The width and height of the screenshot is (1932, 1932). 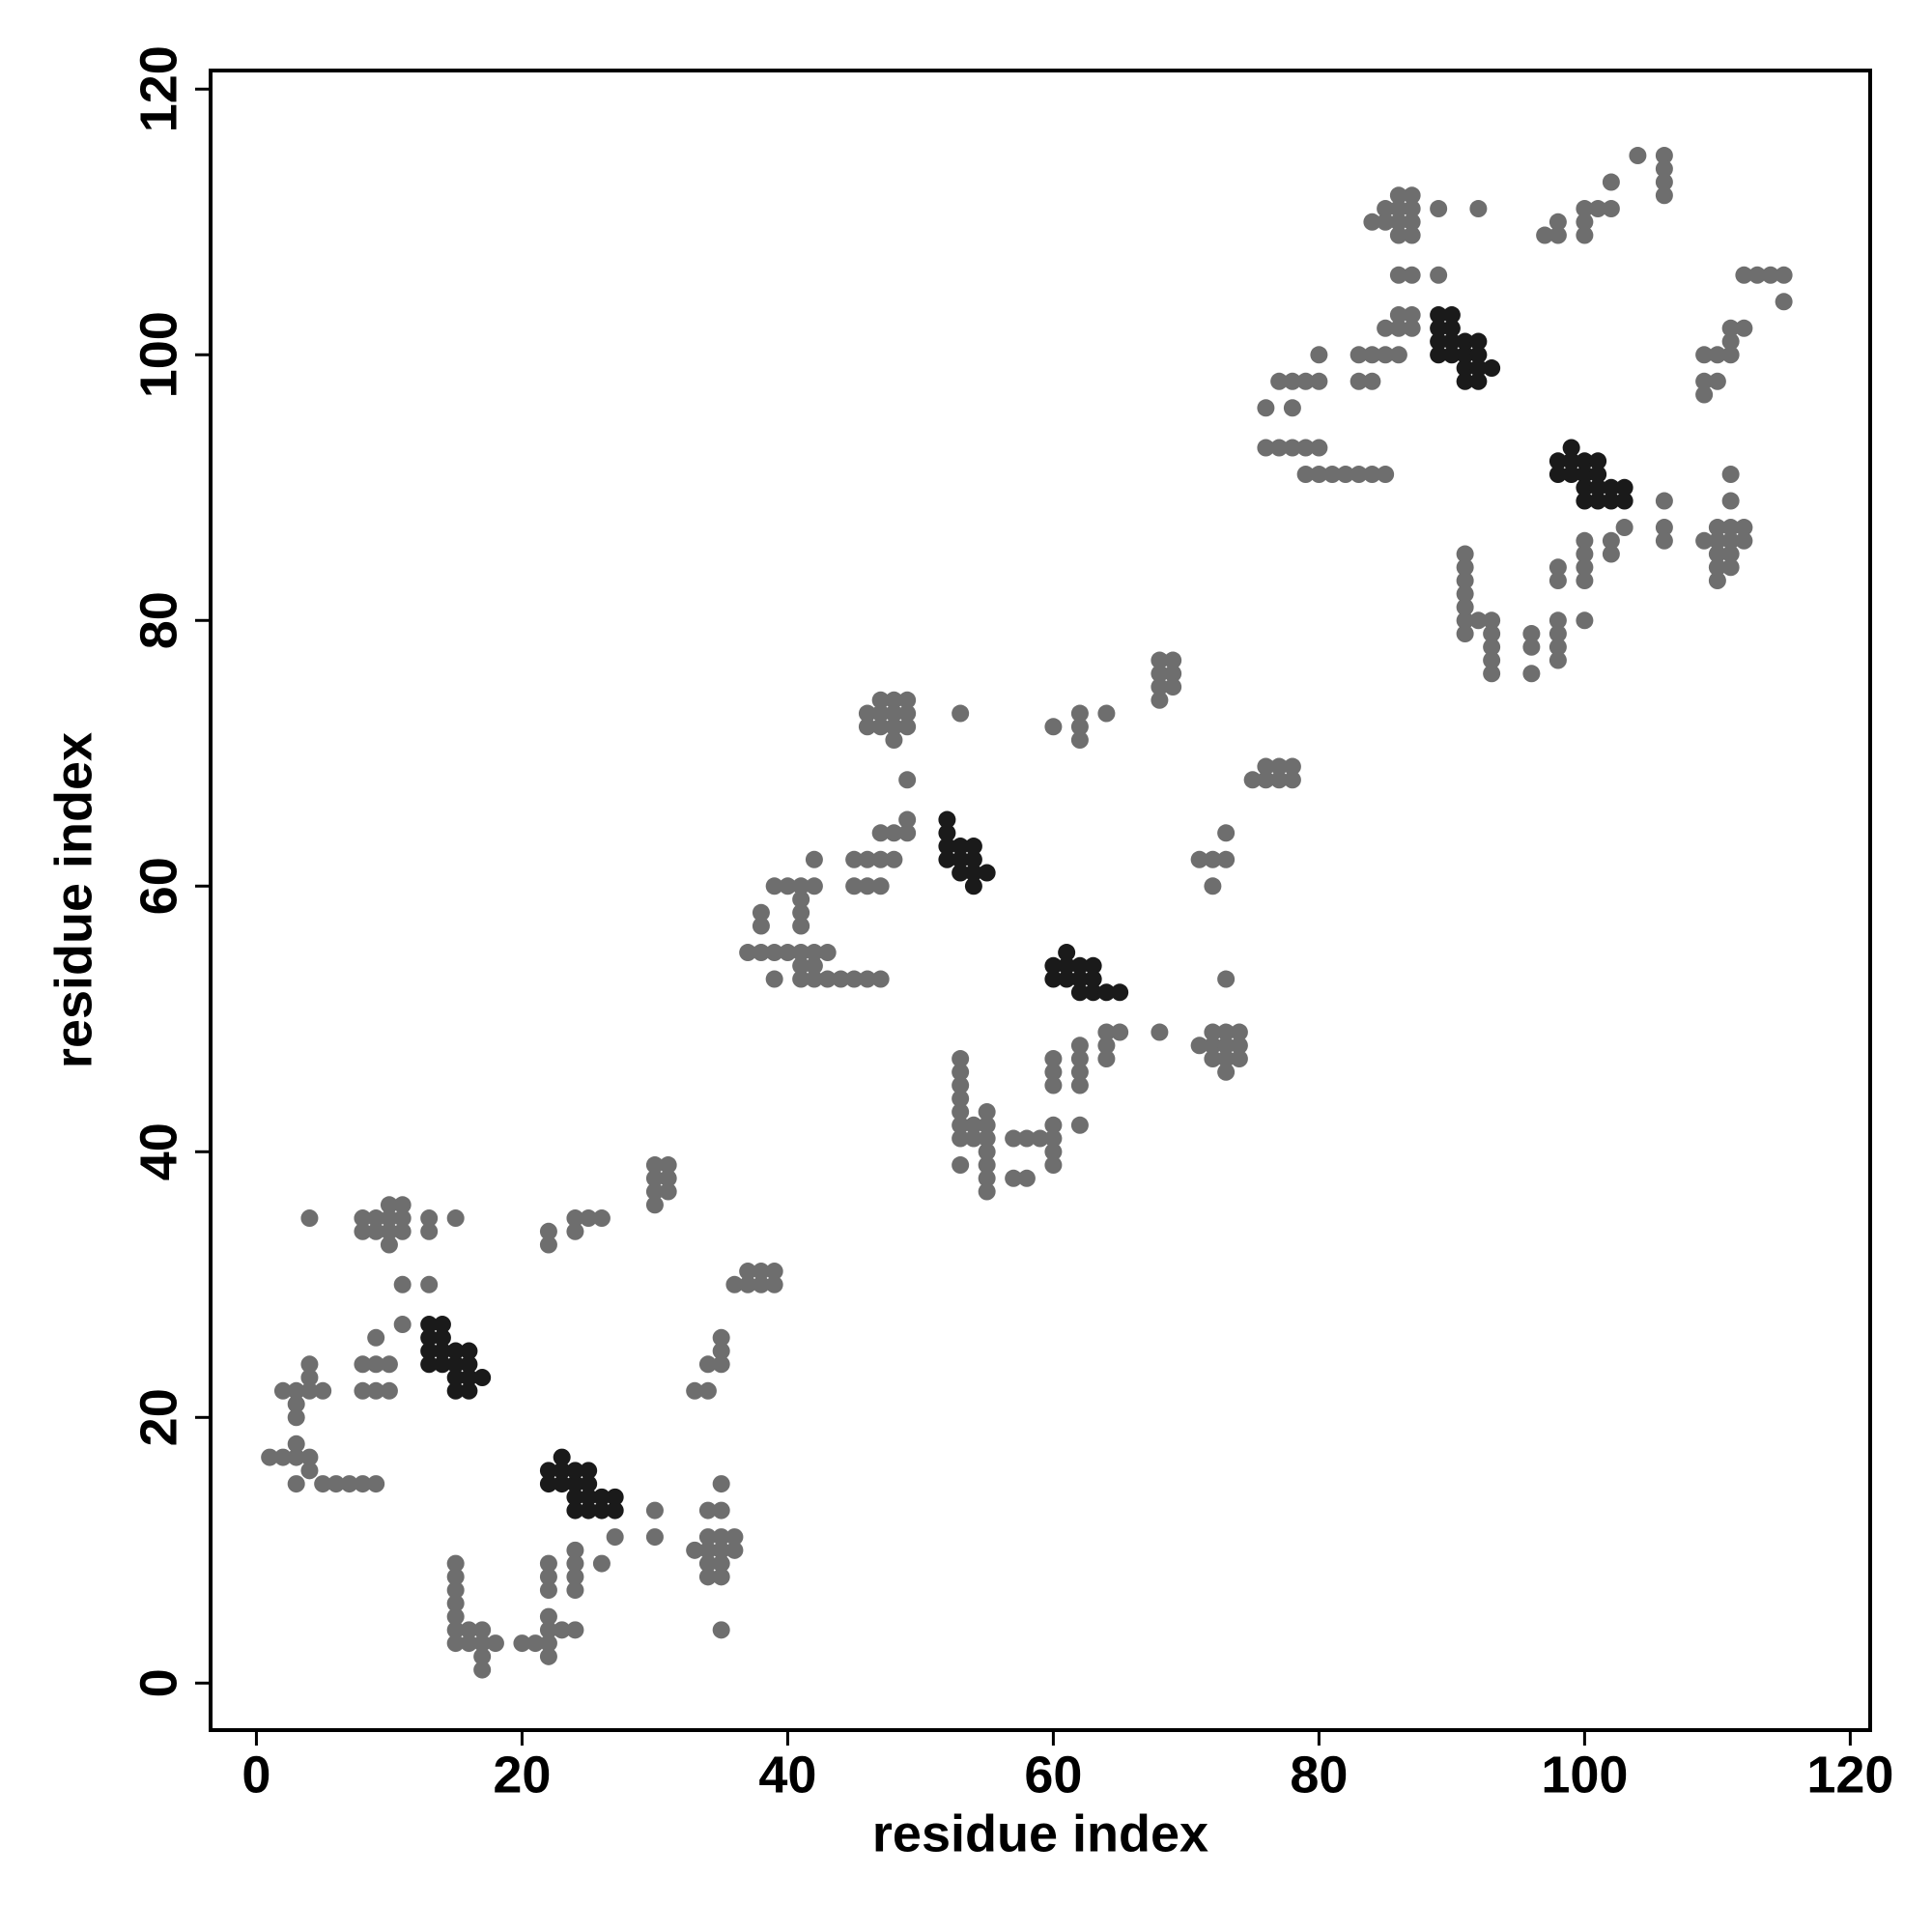 I want to click on x-tick-label: 60, so click(x=1053, y=1775).